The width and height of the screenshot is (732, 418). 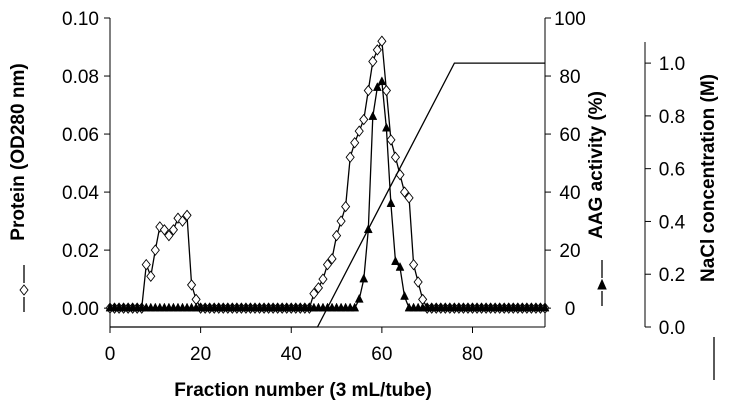 I want to click on protein-tick-label: 0.08, so click(x=80, y=77).